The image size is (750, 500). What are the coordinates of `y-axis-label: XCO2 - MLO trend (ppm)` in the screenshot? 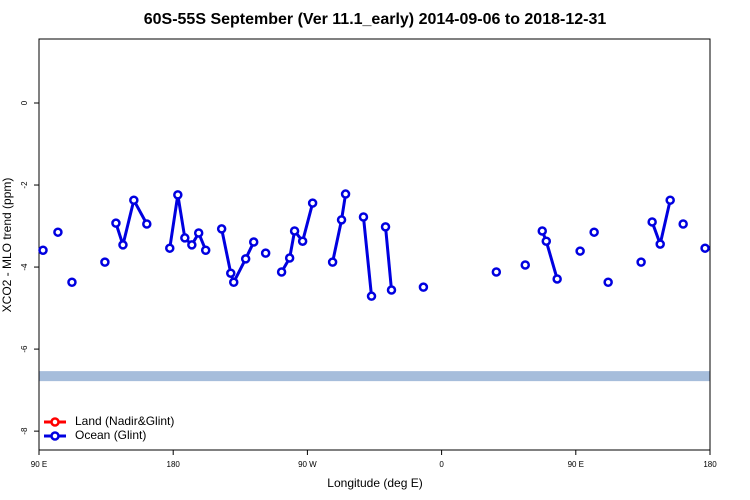 It's located at (7, 245).